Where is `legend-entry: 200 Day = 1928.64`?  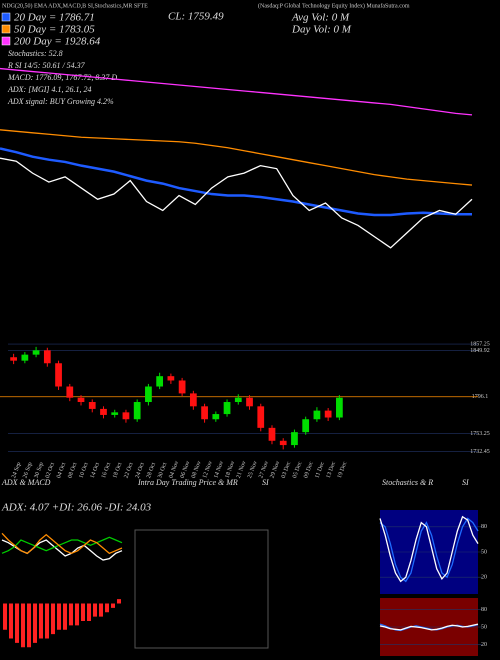 legend-entry: 200 Day = 1928.64 is located at coordinates (57, 42).